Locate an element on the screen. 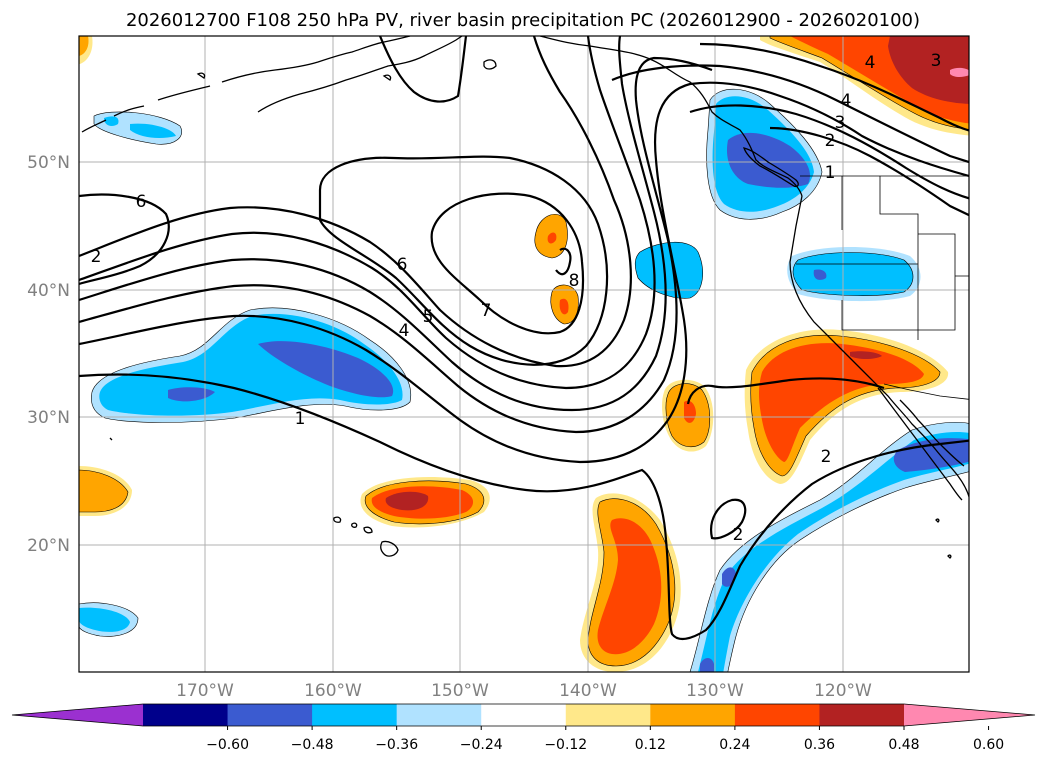 This screenshot has width=1047, height=765. lat-label-40n: 40°N is located at coordinates (48, 291).